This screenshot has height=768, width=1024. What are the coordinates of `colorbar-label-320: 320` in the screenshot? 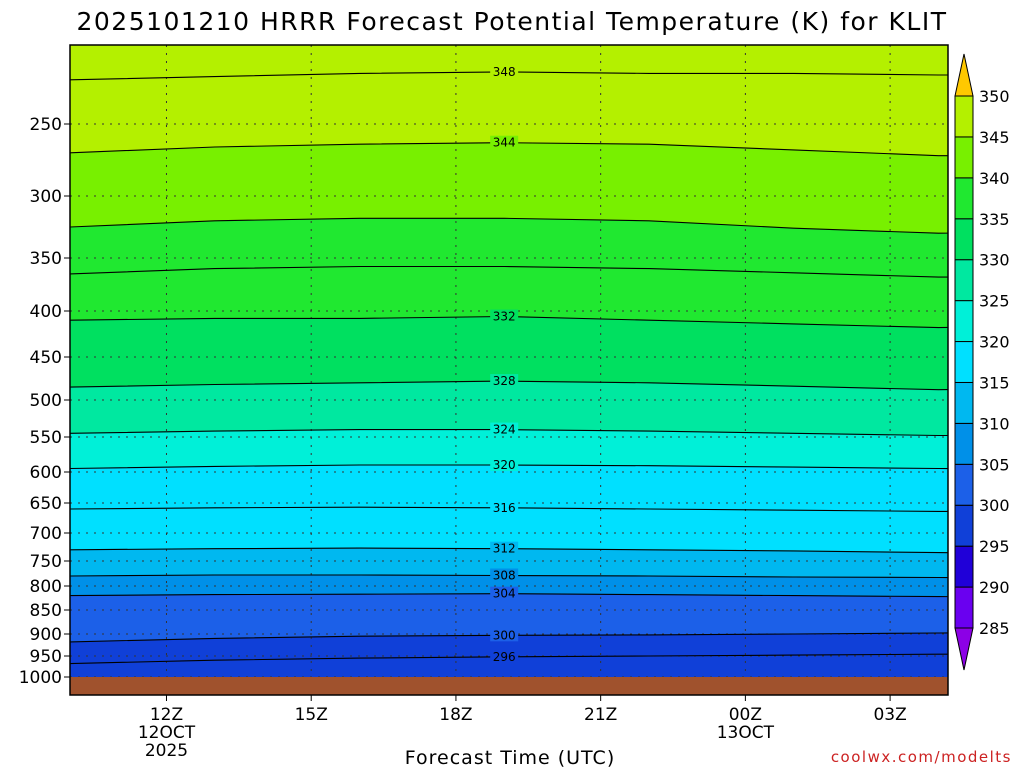 It's located at (994, 342).